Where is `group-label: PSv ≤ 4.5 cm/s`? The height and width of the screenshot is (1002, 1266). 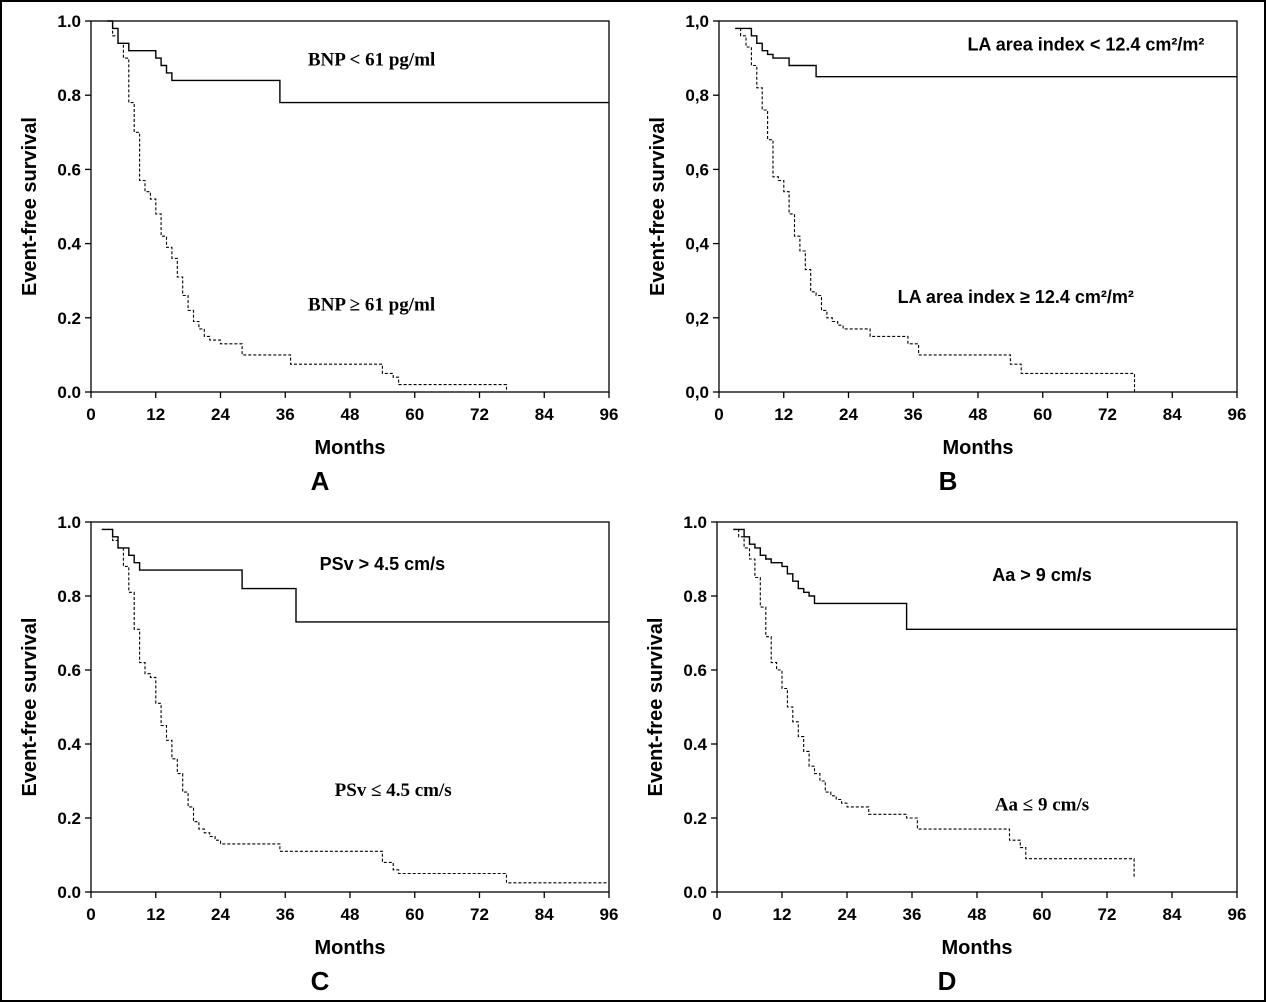 group-label: PSv ≤ 4.5 cm/s is located at coordinates (393, 790).